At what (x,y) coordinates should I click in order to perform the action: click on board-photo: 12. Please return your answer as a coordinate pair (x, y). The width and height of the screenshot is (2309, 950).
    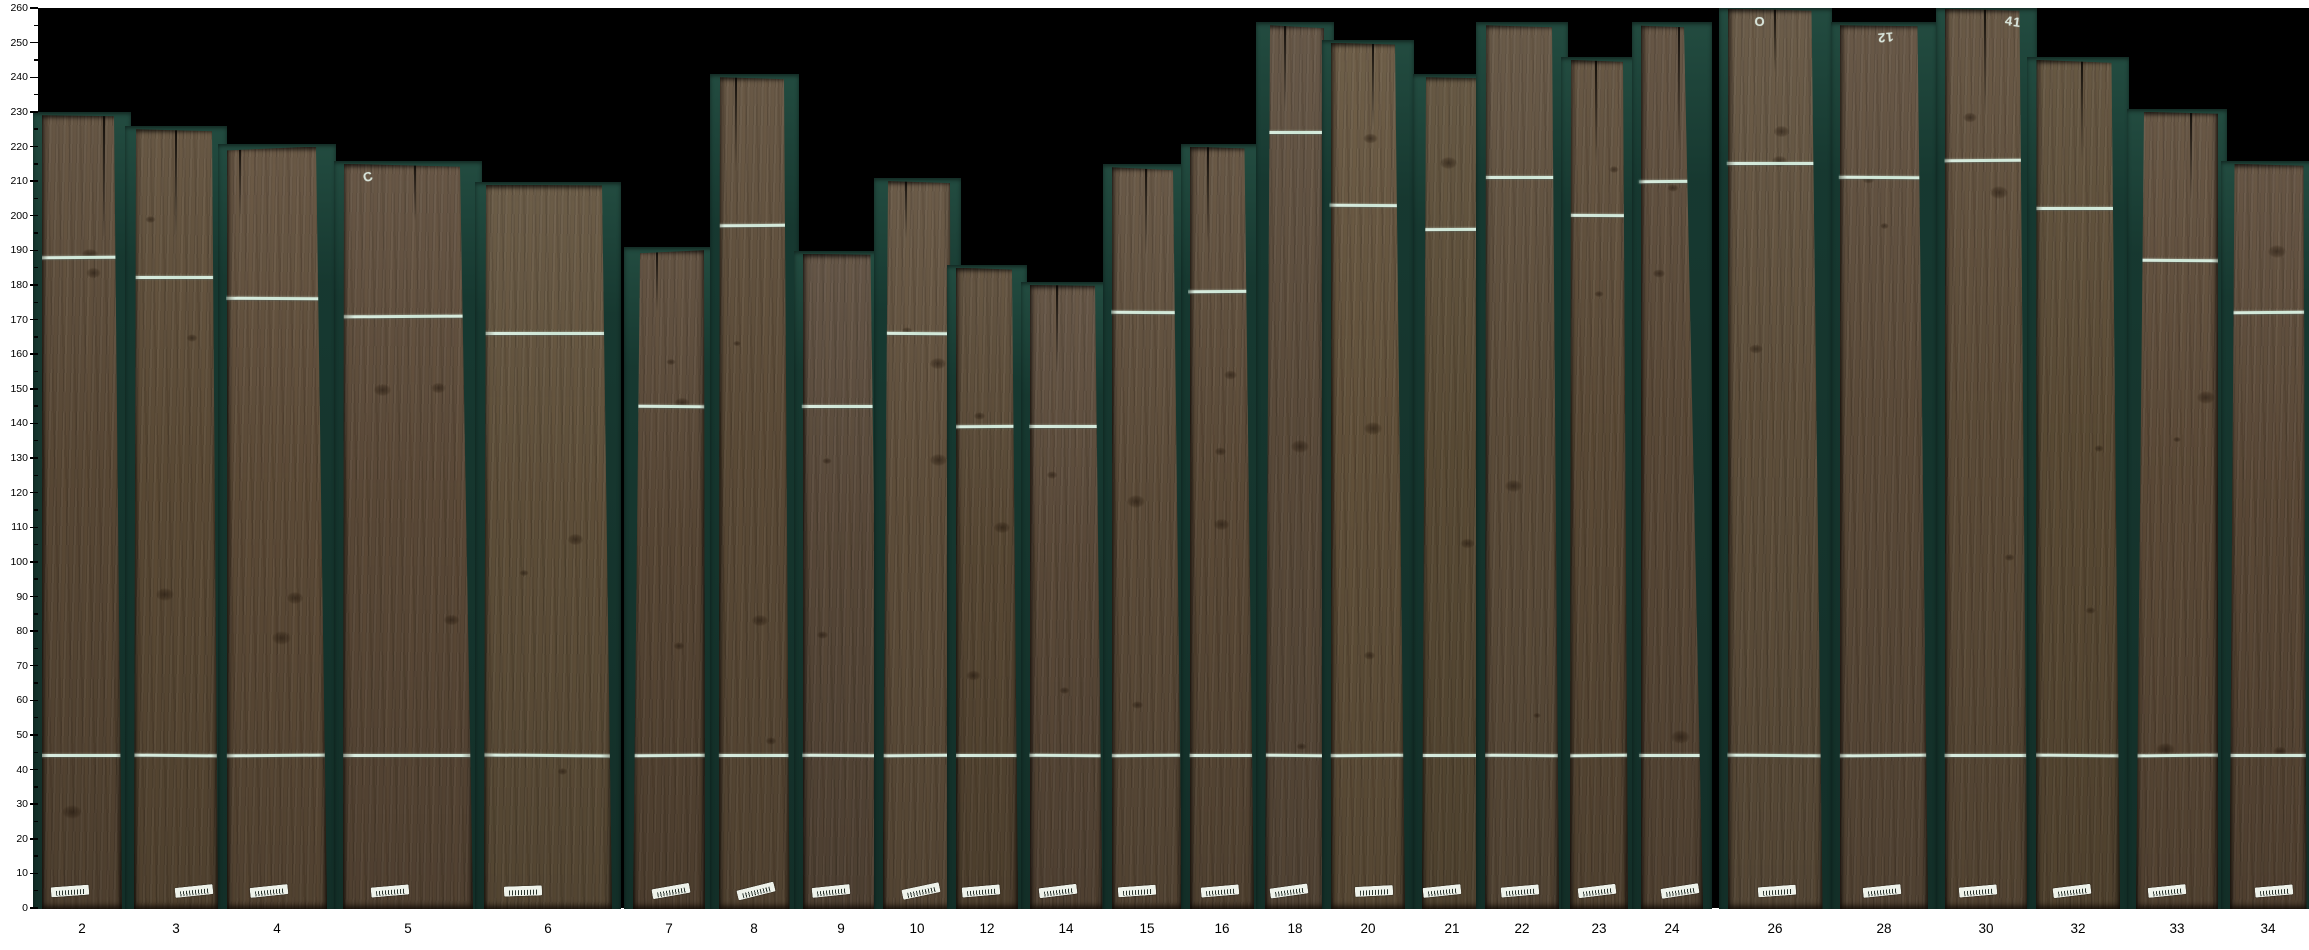
    Looking at the image, I should click on (1883, 467).